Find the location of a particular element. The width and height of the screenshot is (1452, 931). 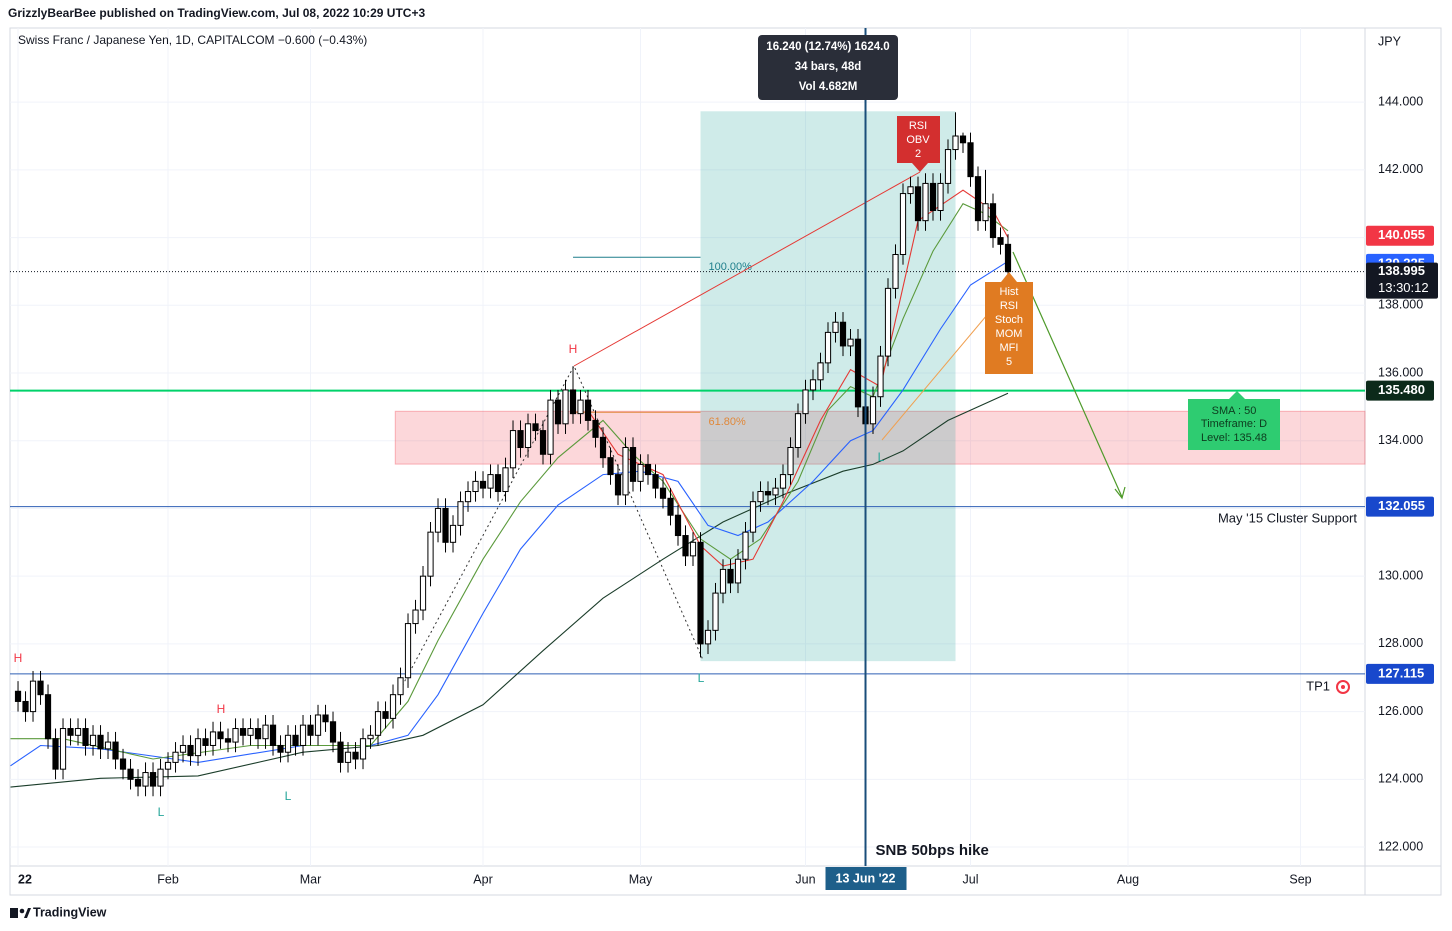

measure-tooltip is located at coordinates (828, 67).